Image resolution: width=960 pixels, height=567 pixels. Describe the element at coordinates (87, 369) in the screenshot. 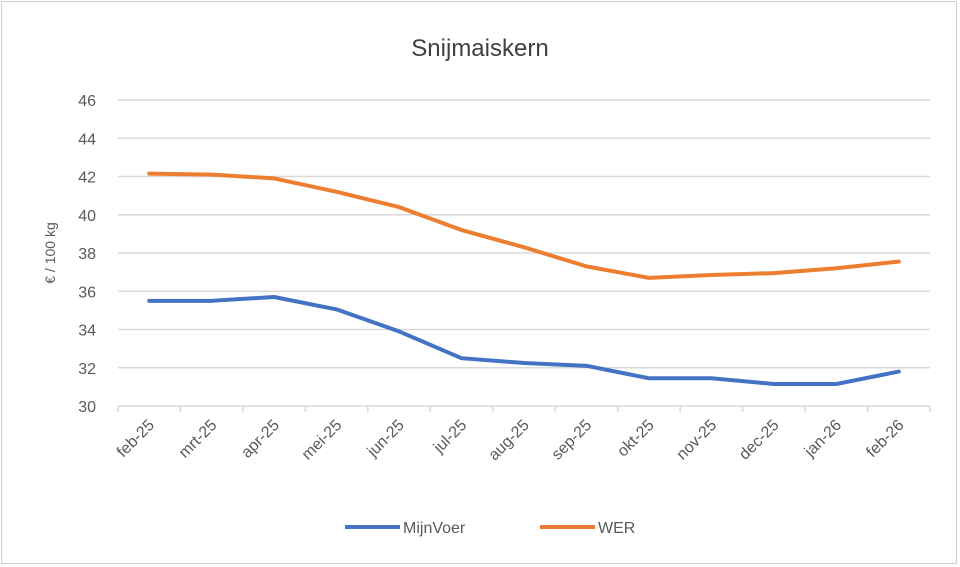

I see `y-tick-label: 32` at that location.